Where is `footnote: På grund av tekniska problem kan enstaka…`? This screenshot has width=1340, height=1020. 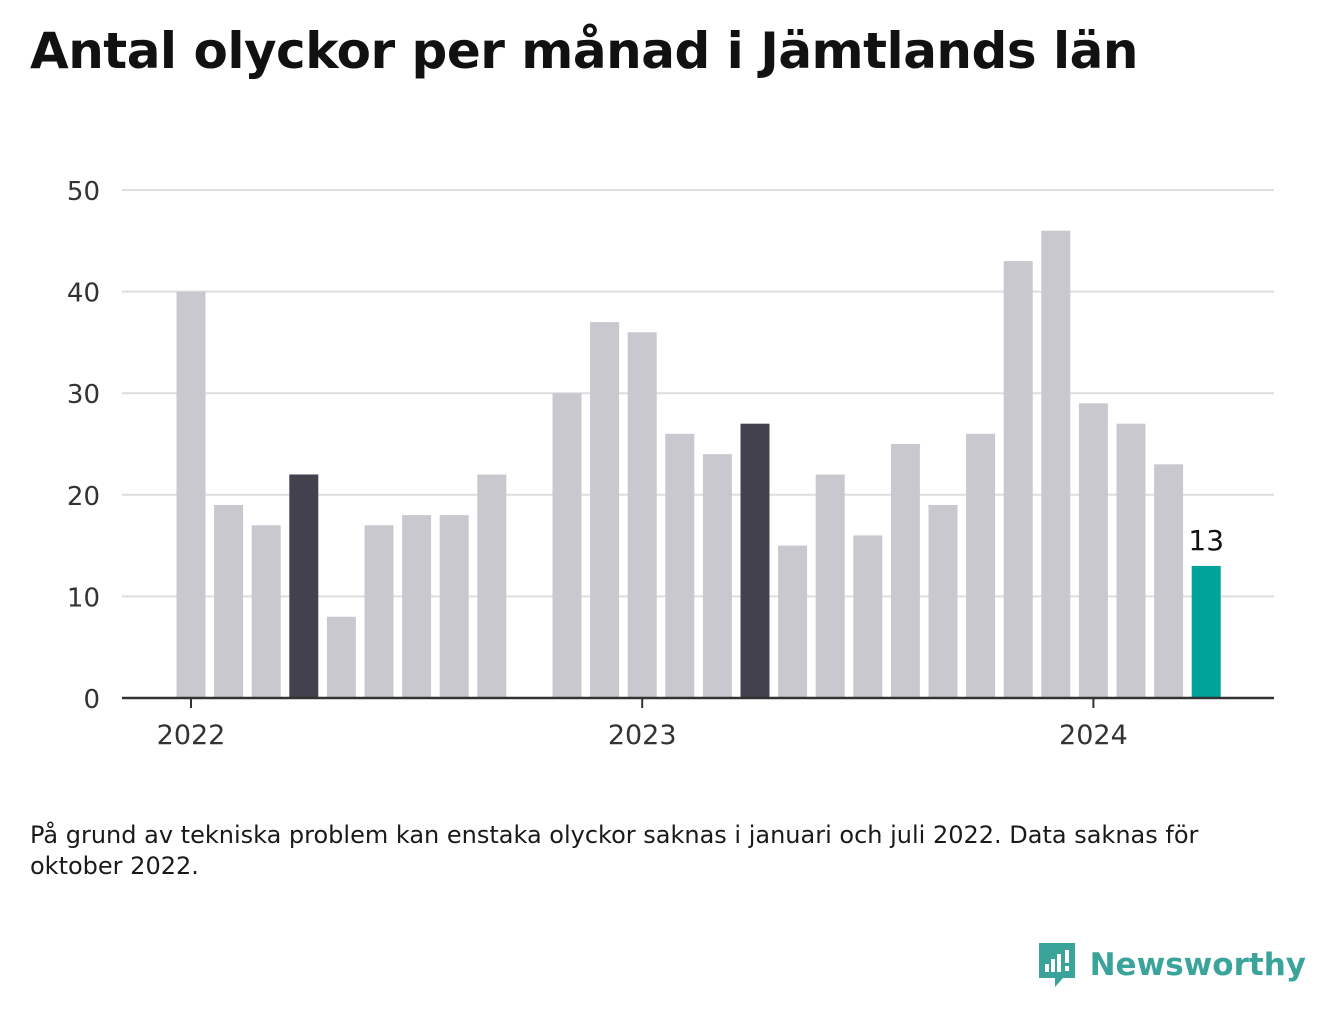
footnote: På grund av tekniska problem kan enstaka… is located at coordinates (614, 850).